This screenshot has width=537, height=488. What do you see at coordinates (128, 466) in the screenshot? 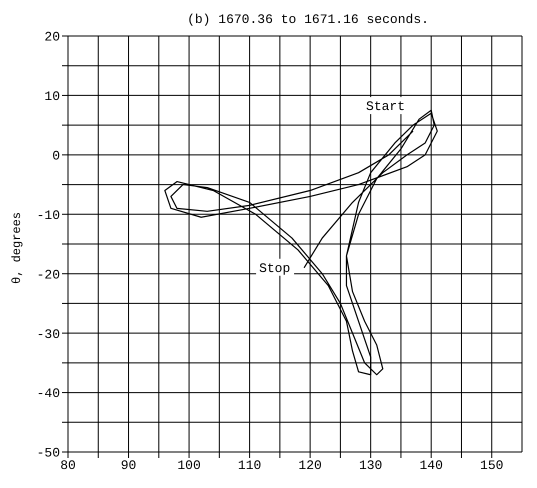
I see `x-tick-label: 90` at bounding box center [128, 466].